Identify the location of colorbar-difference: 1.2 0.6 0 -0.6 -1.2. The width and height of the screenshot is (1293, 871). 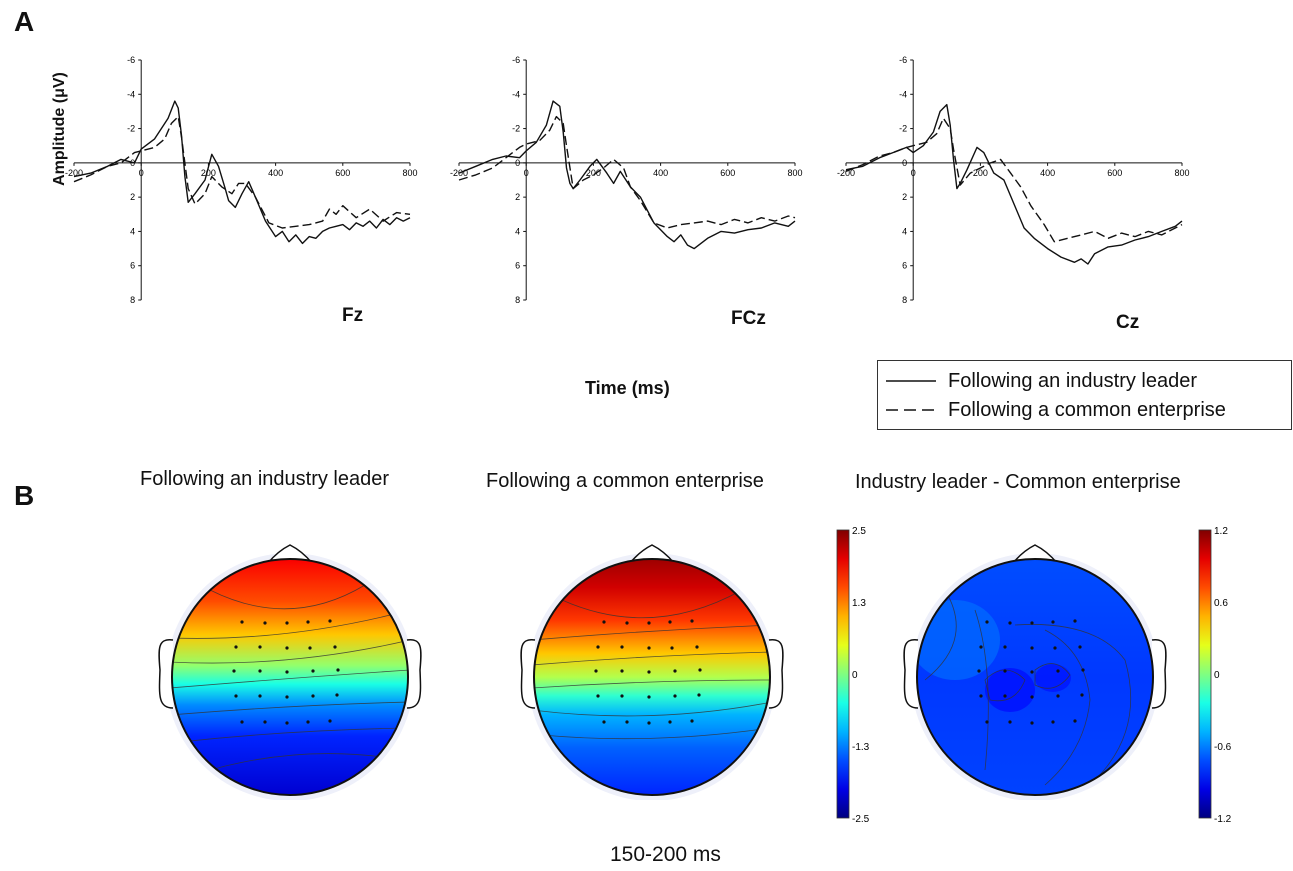
(1228, 678).